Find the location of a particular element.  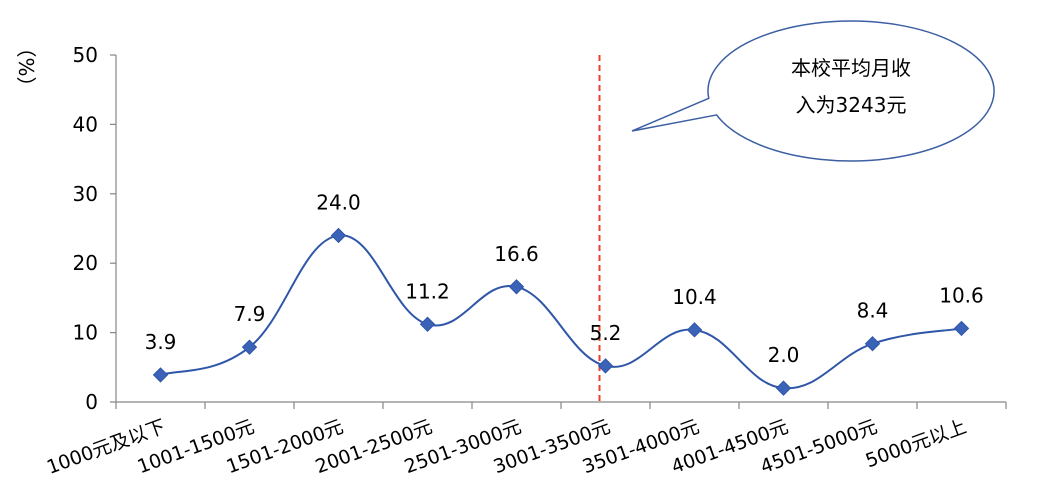

y-tick-label: 40 is located at coordinates (85, 124).